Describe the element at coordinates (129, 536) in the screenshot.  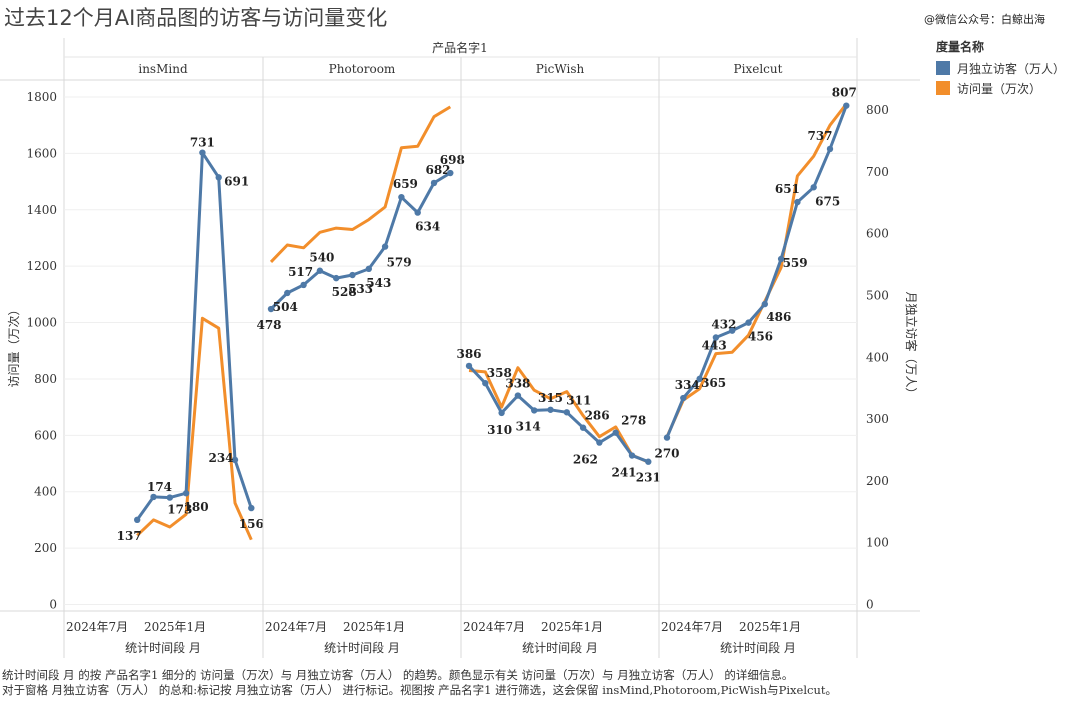
I see `data-label-visitors-insmind: 137` at that location.